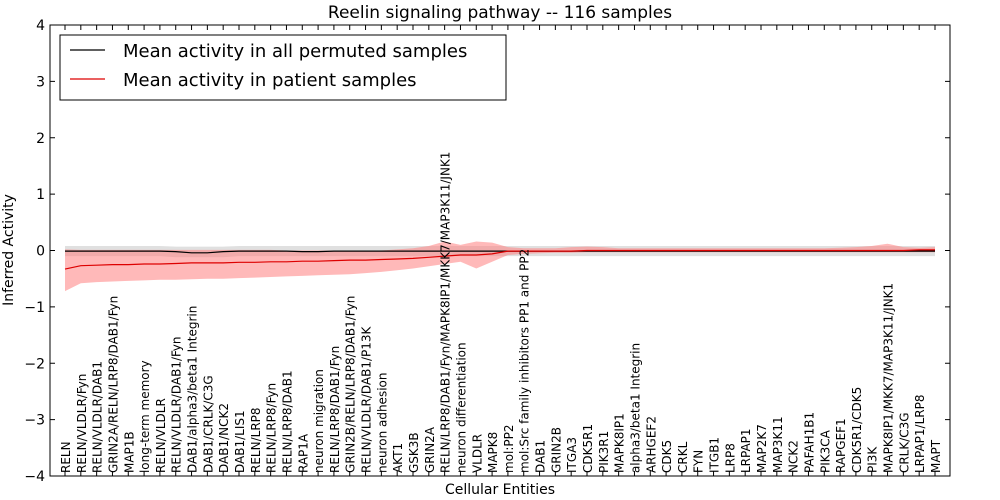 Image resolution: width=1000 pixels, height=500 pixels. Describe the element at coordinates (604, 452) in the screenshot. I see `x-tick-label: PIK3R1` at that location.